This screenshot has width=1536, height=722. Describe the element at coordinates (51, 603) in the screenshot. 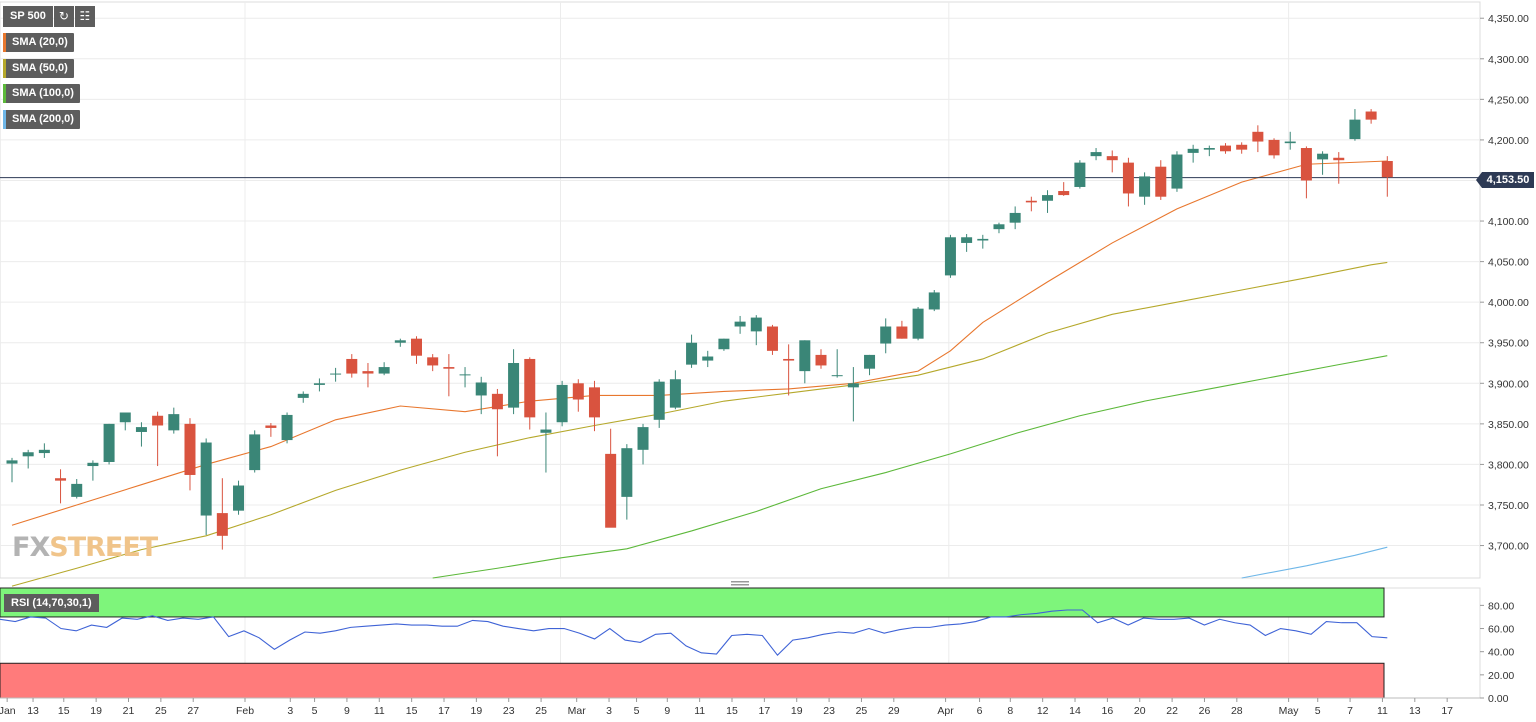

I see `rsi-indicator-tag: RSI (14,70,30,1)` at that location.